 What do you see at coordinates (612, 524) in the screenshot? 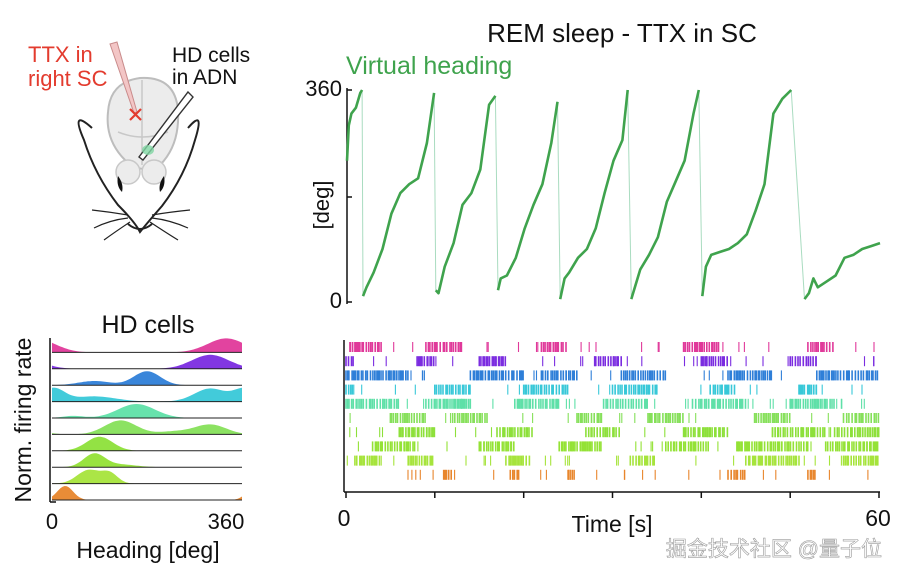
I see `raster-x-axis-label: Time [s]` at bounding box center [612, 524].